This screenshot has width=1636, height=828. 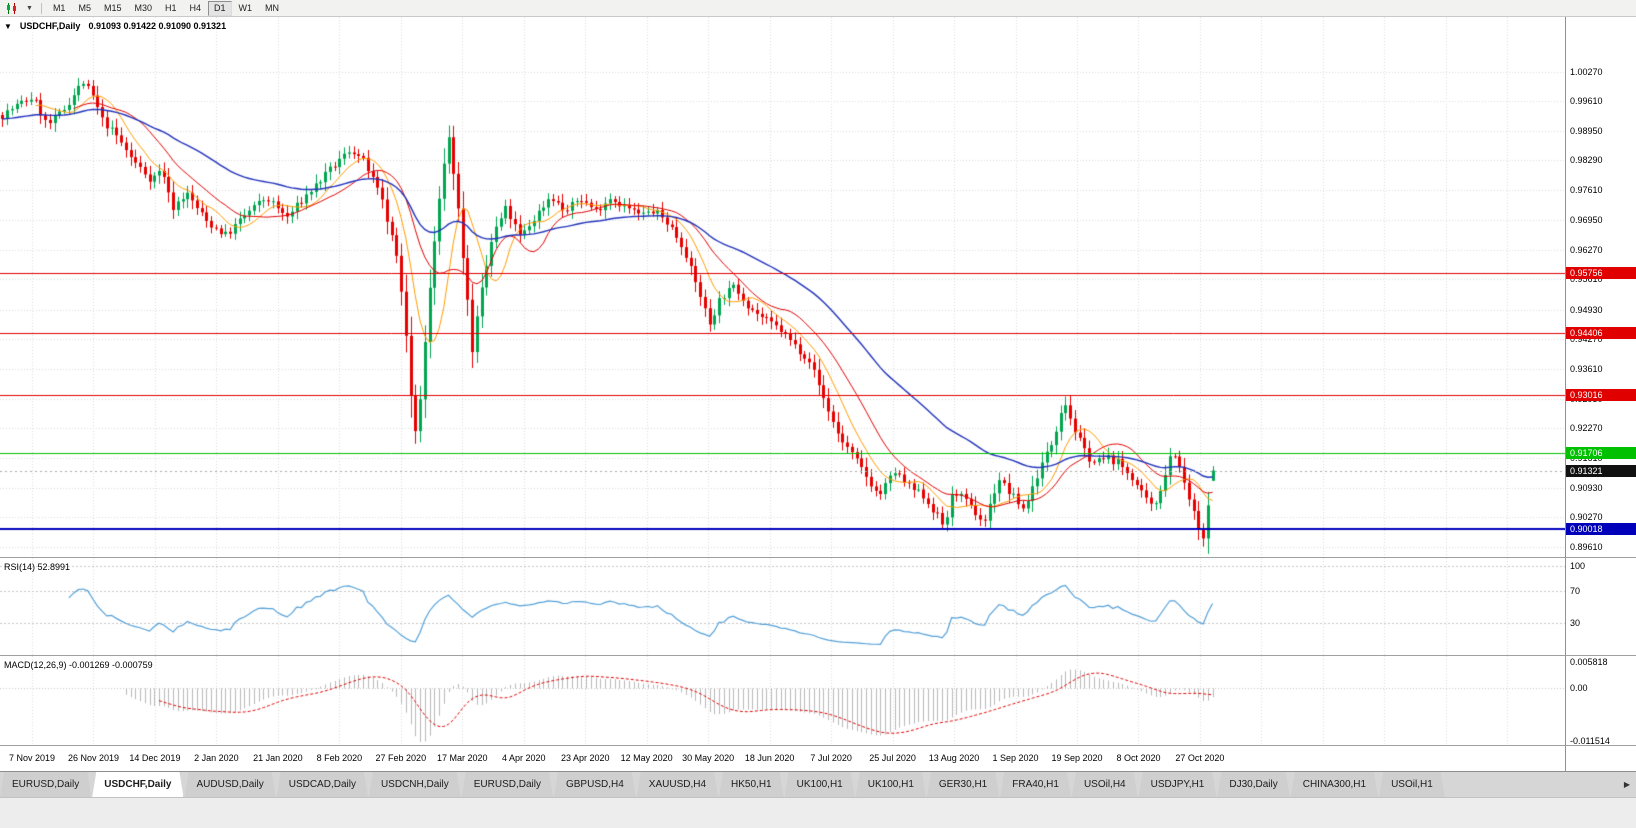 What do you see at coordinates (1586, 130) in the screenshot?
I see `price-axis-label: 0.98950` at bounding box center [1586, 130].